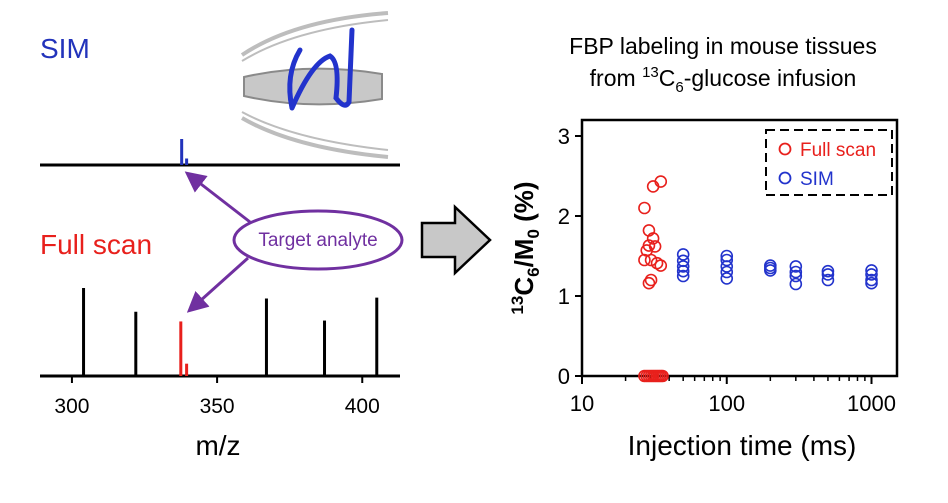  I want to click on x-axis: 10 100 1000, so click(733, 396).